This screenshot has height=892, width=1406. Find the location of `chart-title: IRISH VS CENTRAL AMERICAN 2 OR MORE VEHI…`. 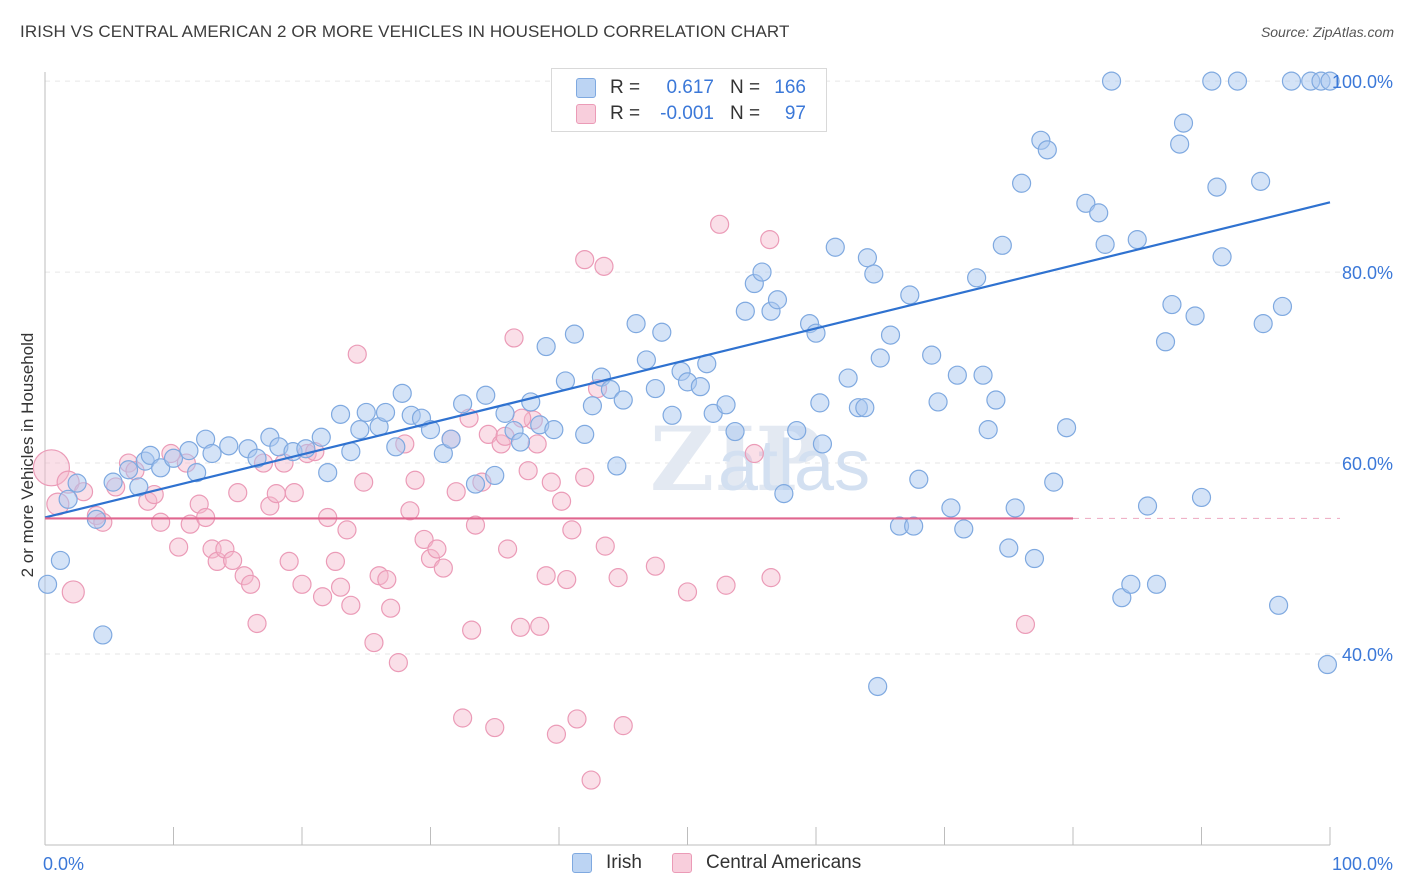

chart-title: IRISH VS CENTRAL AMERICAN 2 OR MORE VEHI… is located at coordinates (405, 31).